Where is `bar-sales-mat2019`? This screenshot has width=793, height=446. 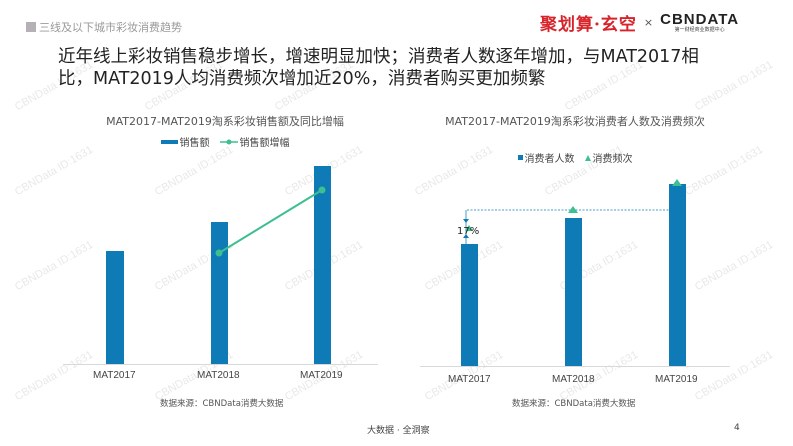
bar-sales-mat2019 is located at coordinates (322, 265).